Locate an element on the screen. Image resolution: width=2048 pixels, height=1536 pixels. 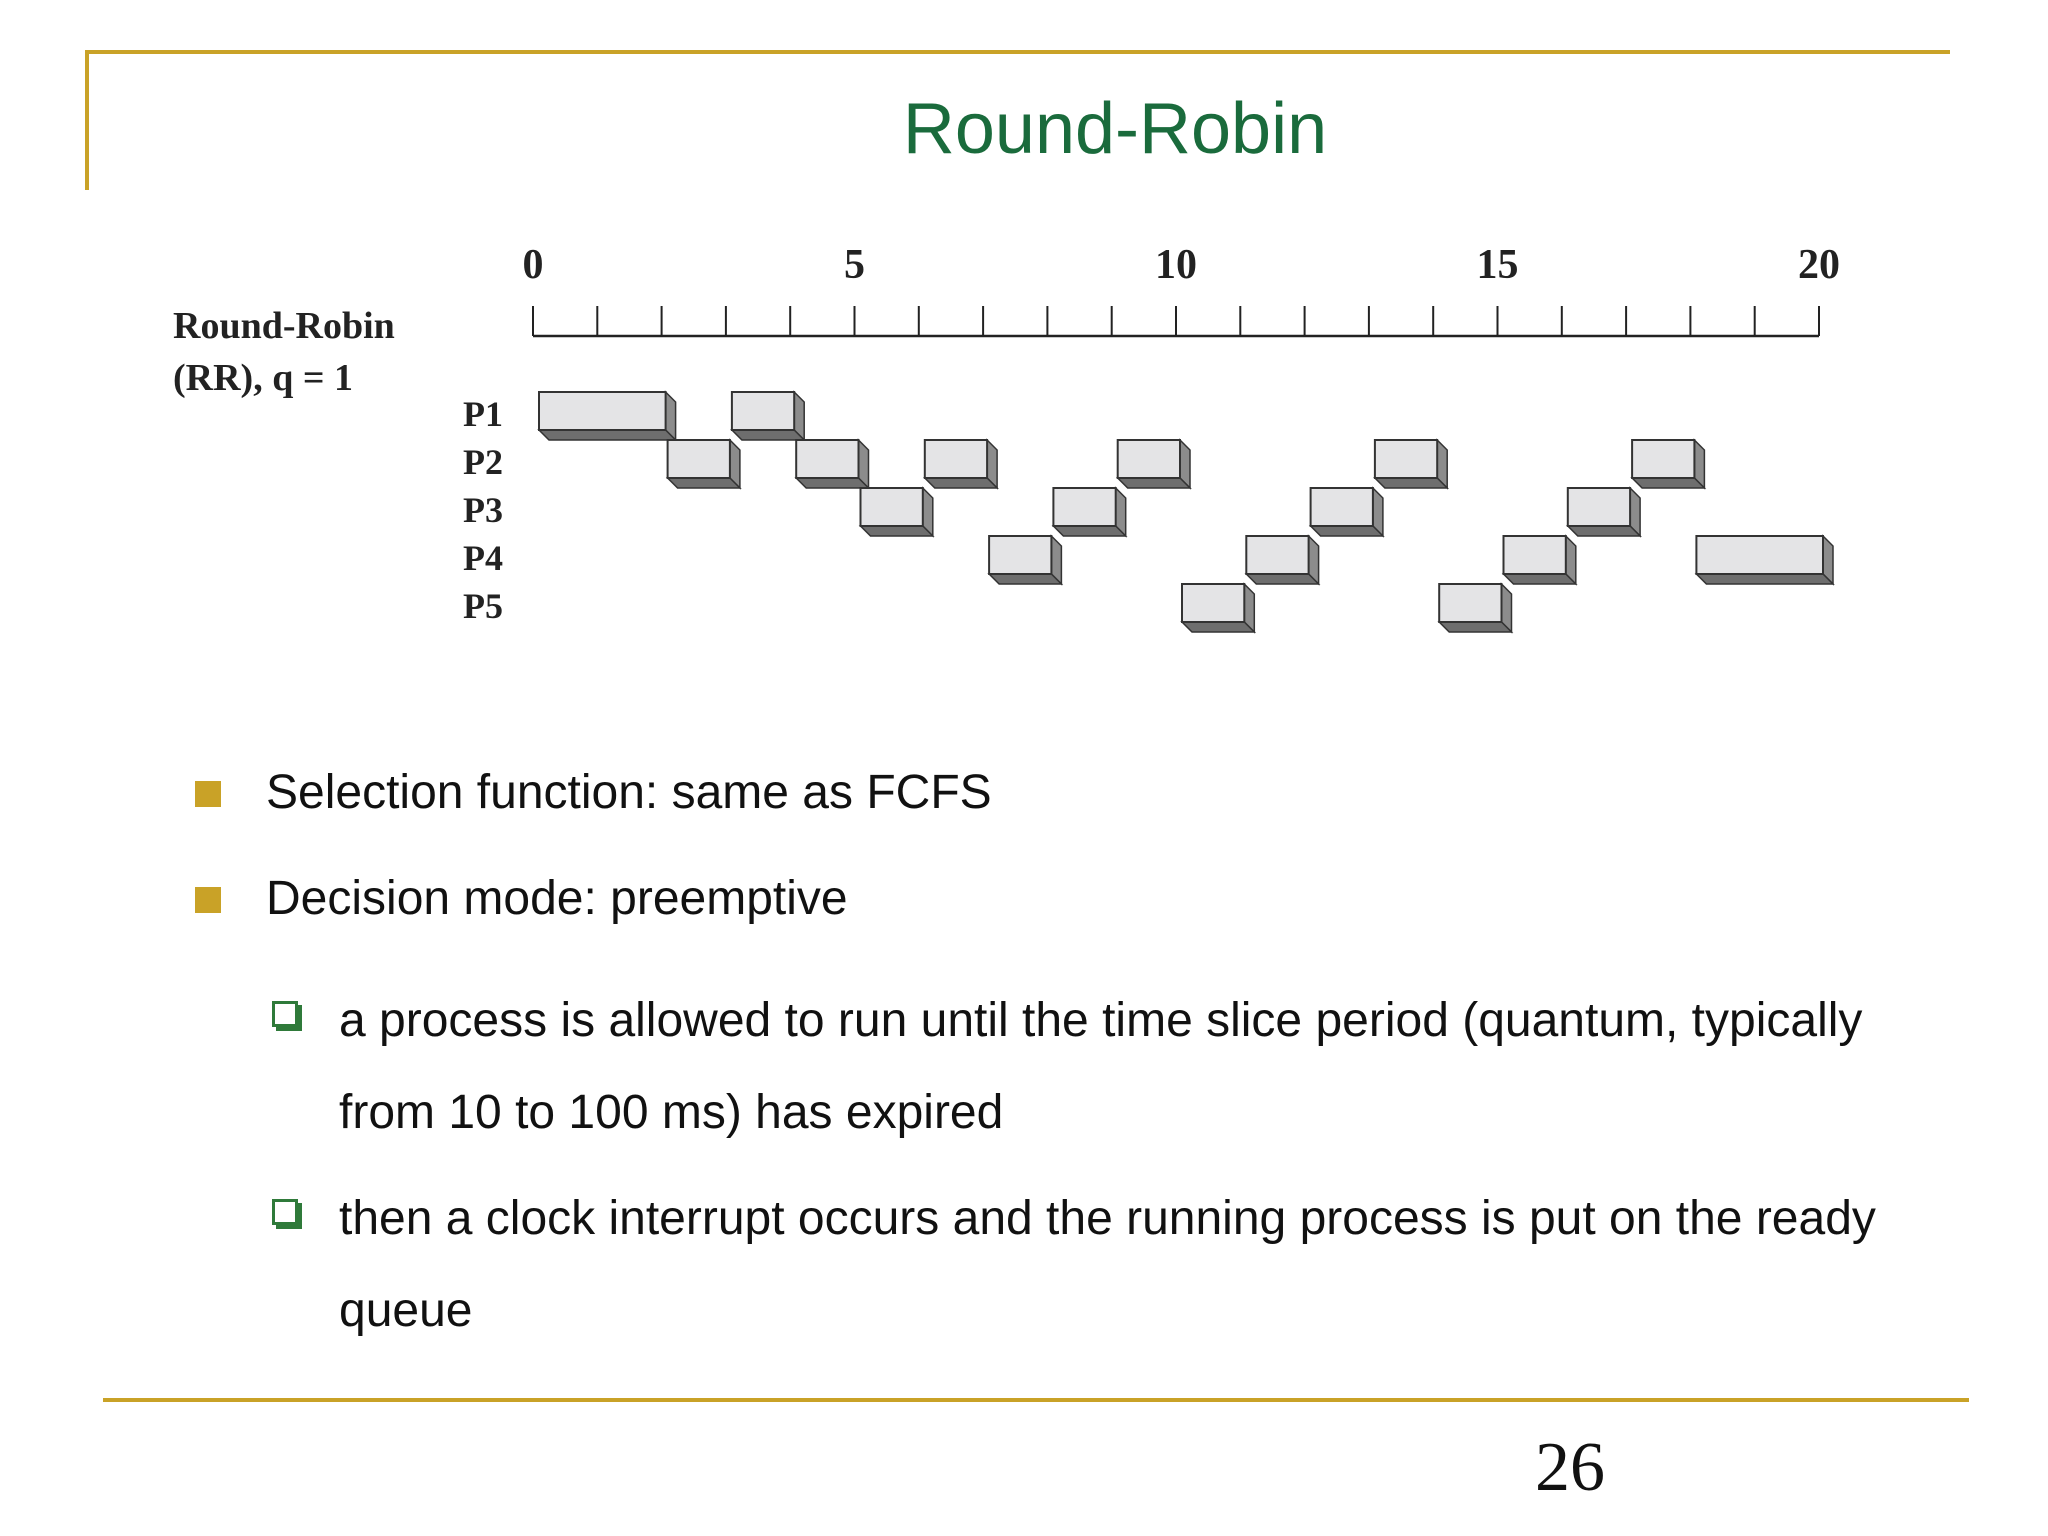
bullet-text: Decision mode: preemptive is located at coordinates (557, 898).